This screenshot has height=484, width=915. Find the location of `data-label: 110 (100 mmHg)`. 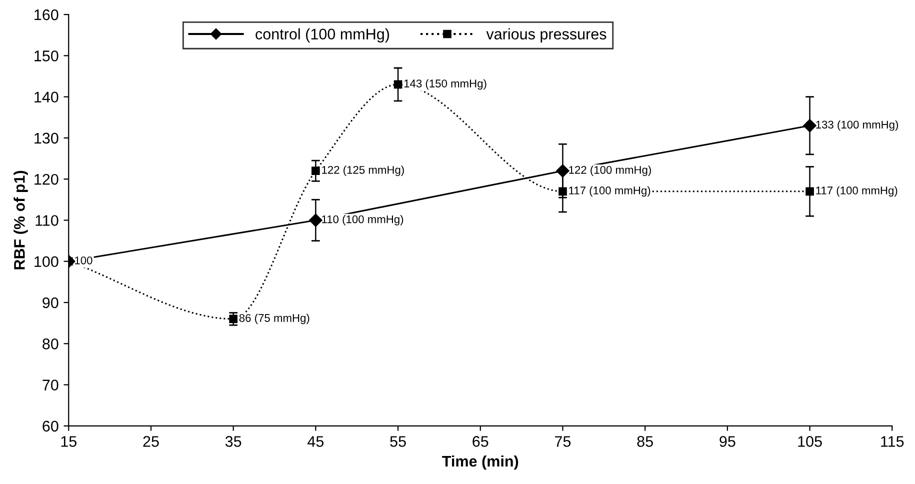

data-label: 110 (100 mmHg) is located at coordinates (363, 220).